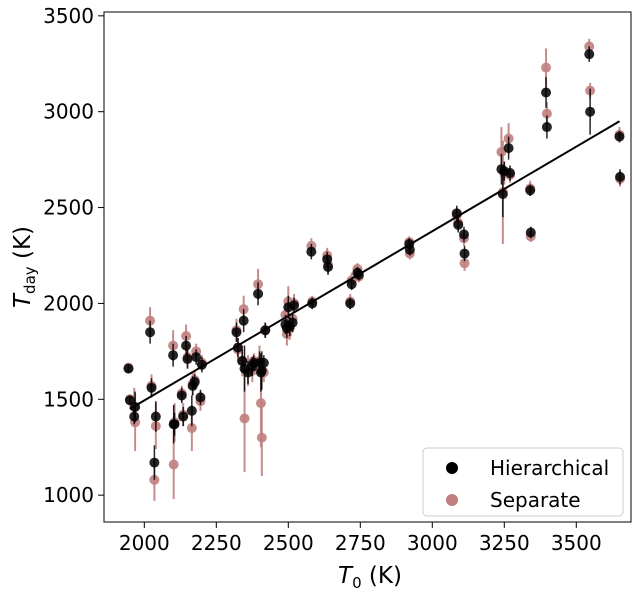 Image resolution: width=636 pixels, height=593 pixels. I want to click on x-tick-label: 3250, so click(504, 543).